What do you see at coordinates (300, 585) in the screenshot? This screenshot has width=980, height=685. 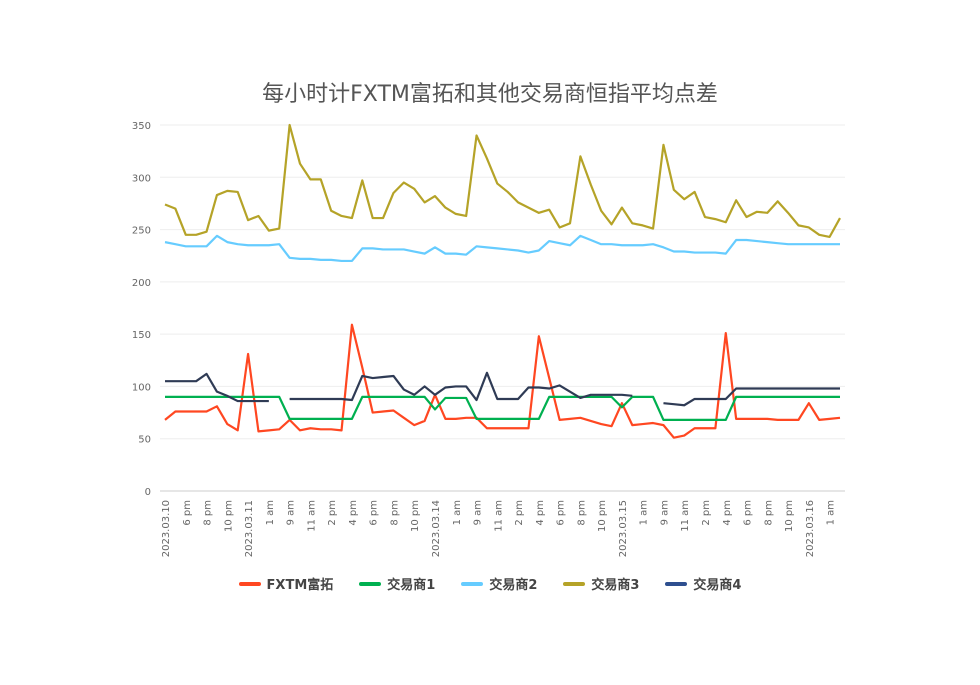 I see `legend-label: FXTM富拓` at bounding box center [300, 585].